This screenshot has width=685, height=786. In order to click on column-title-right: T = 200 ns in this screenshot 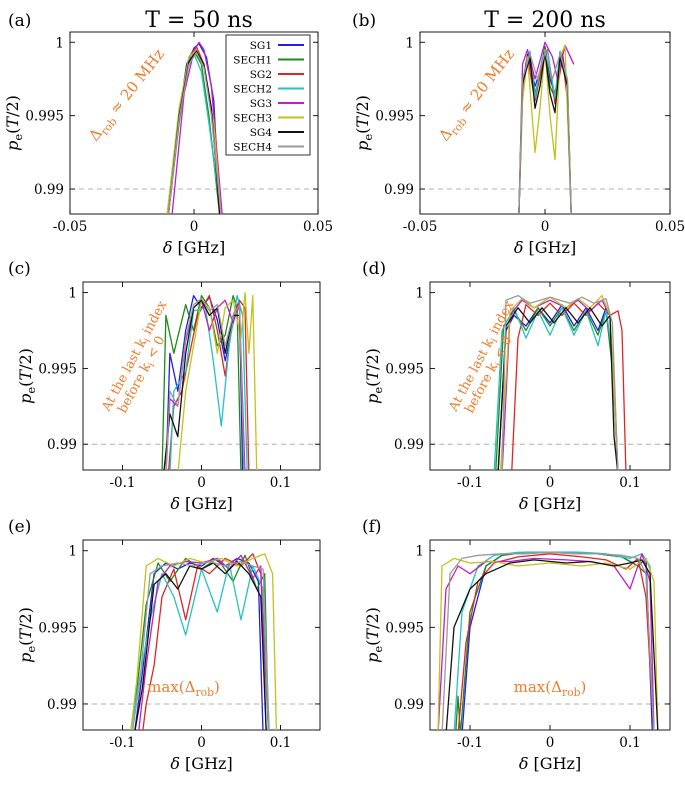, I will do `click(545, 20)`.